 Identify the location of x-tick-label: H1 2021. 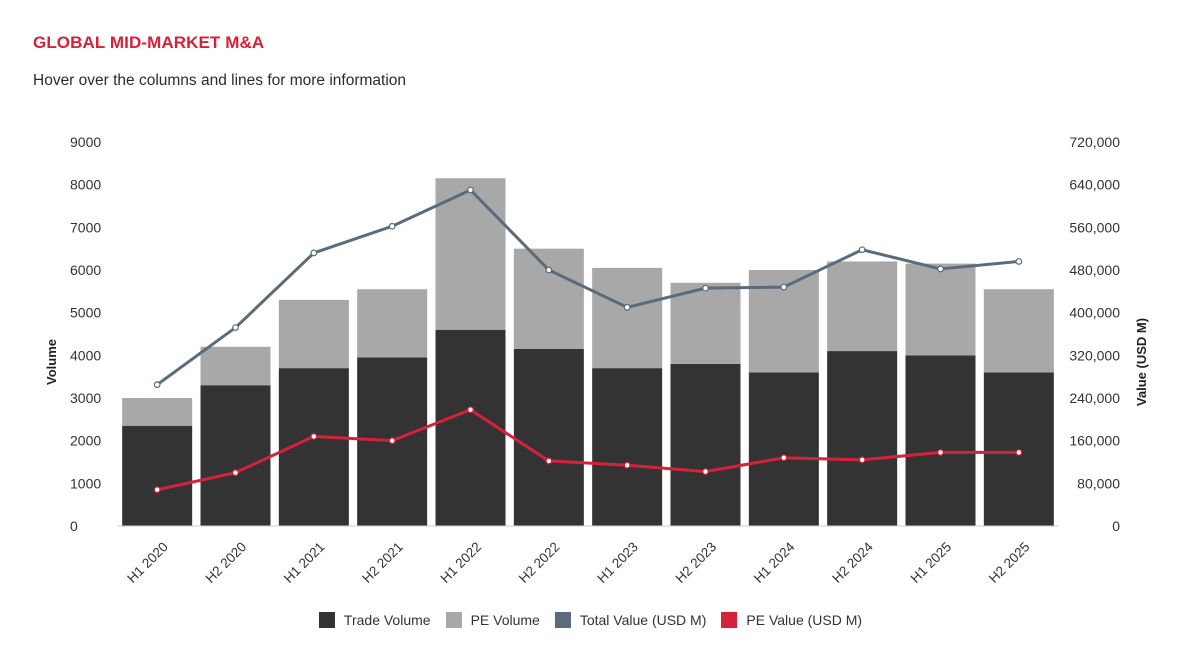
(304, 562).